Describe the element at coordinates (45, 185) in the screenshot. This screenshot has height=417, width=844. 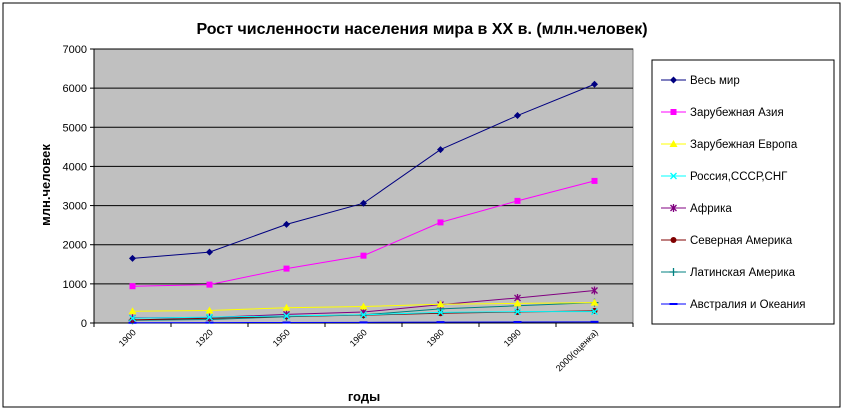
I see `y-axis-label: млн.человек` at that location.